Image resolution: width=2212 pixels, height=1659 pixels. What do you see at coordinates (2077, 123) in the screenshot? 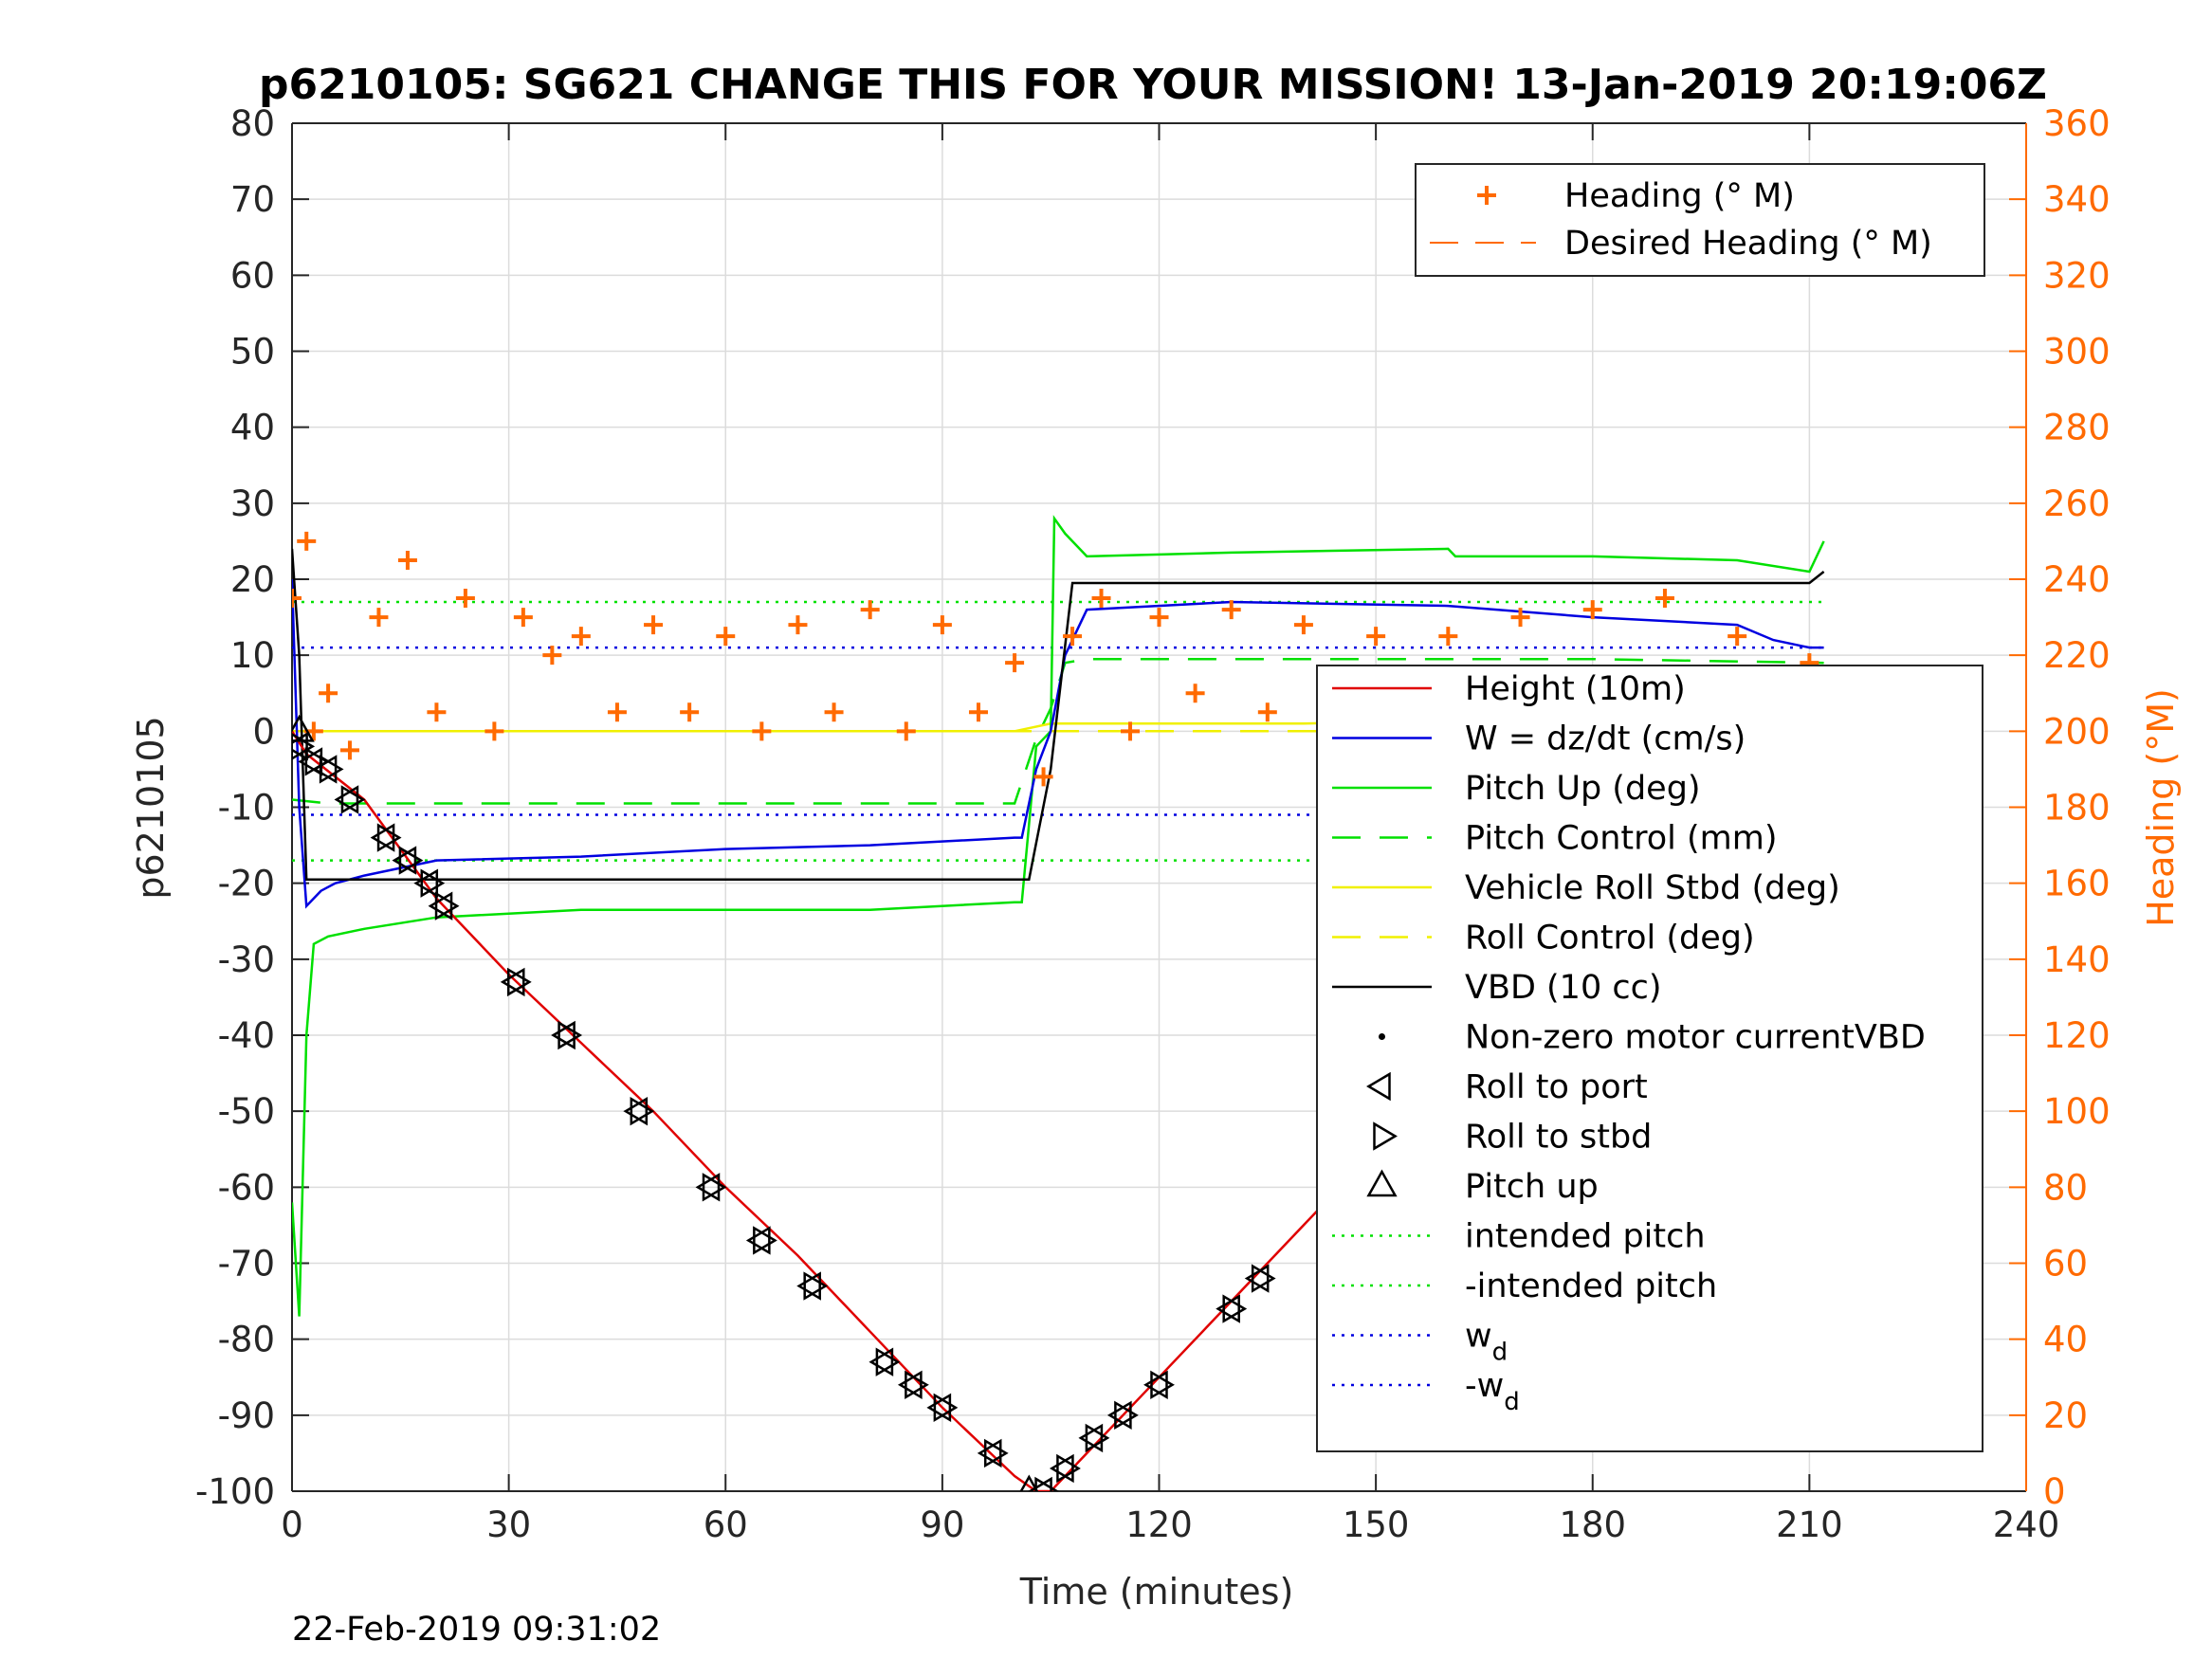
I see `y2-tick-label: 360` at bounding box center [2077, 123].